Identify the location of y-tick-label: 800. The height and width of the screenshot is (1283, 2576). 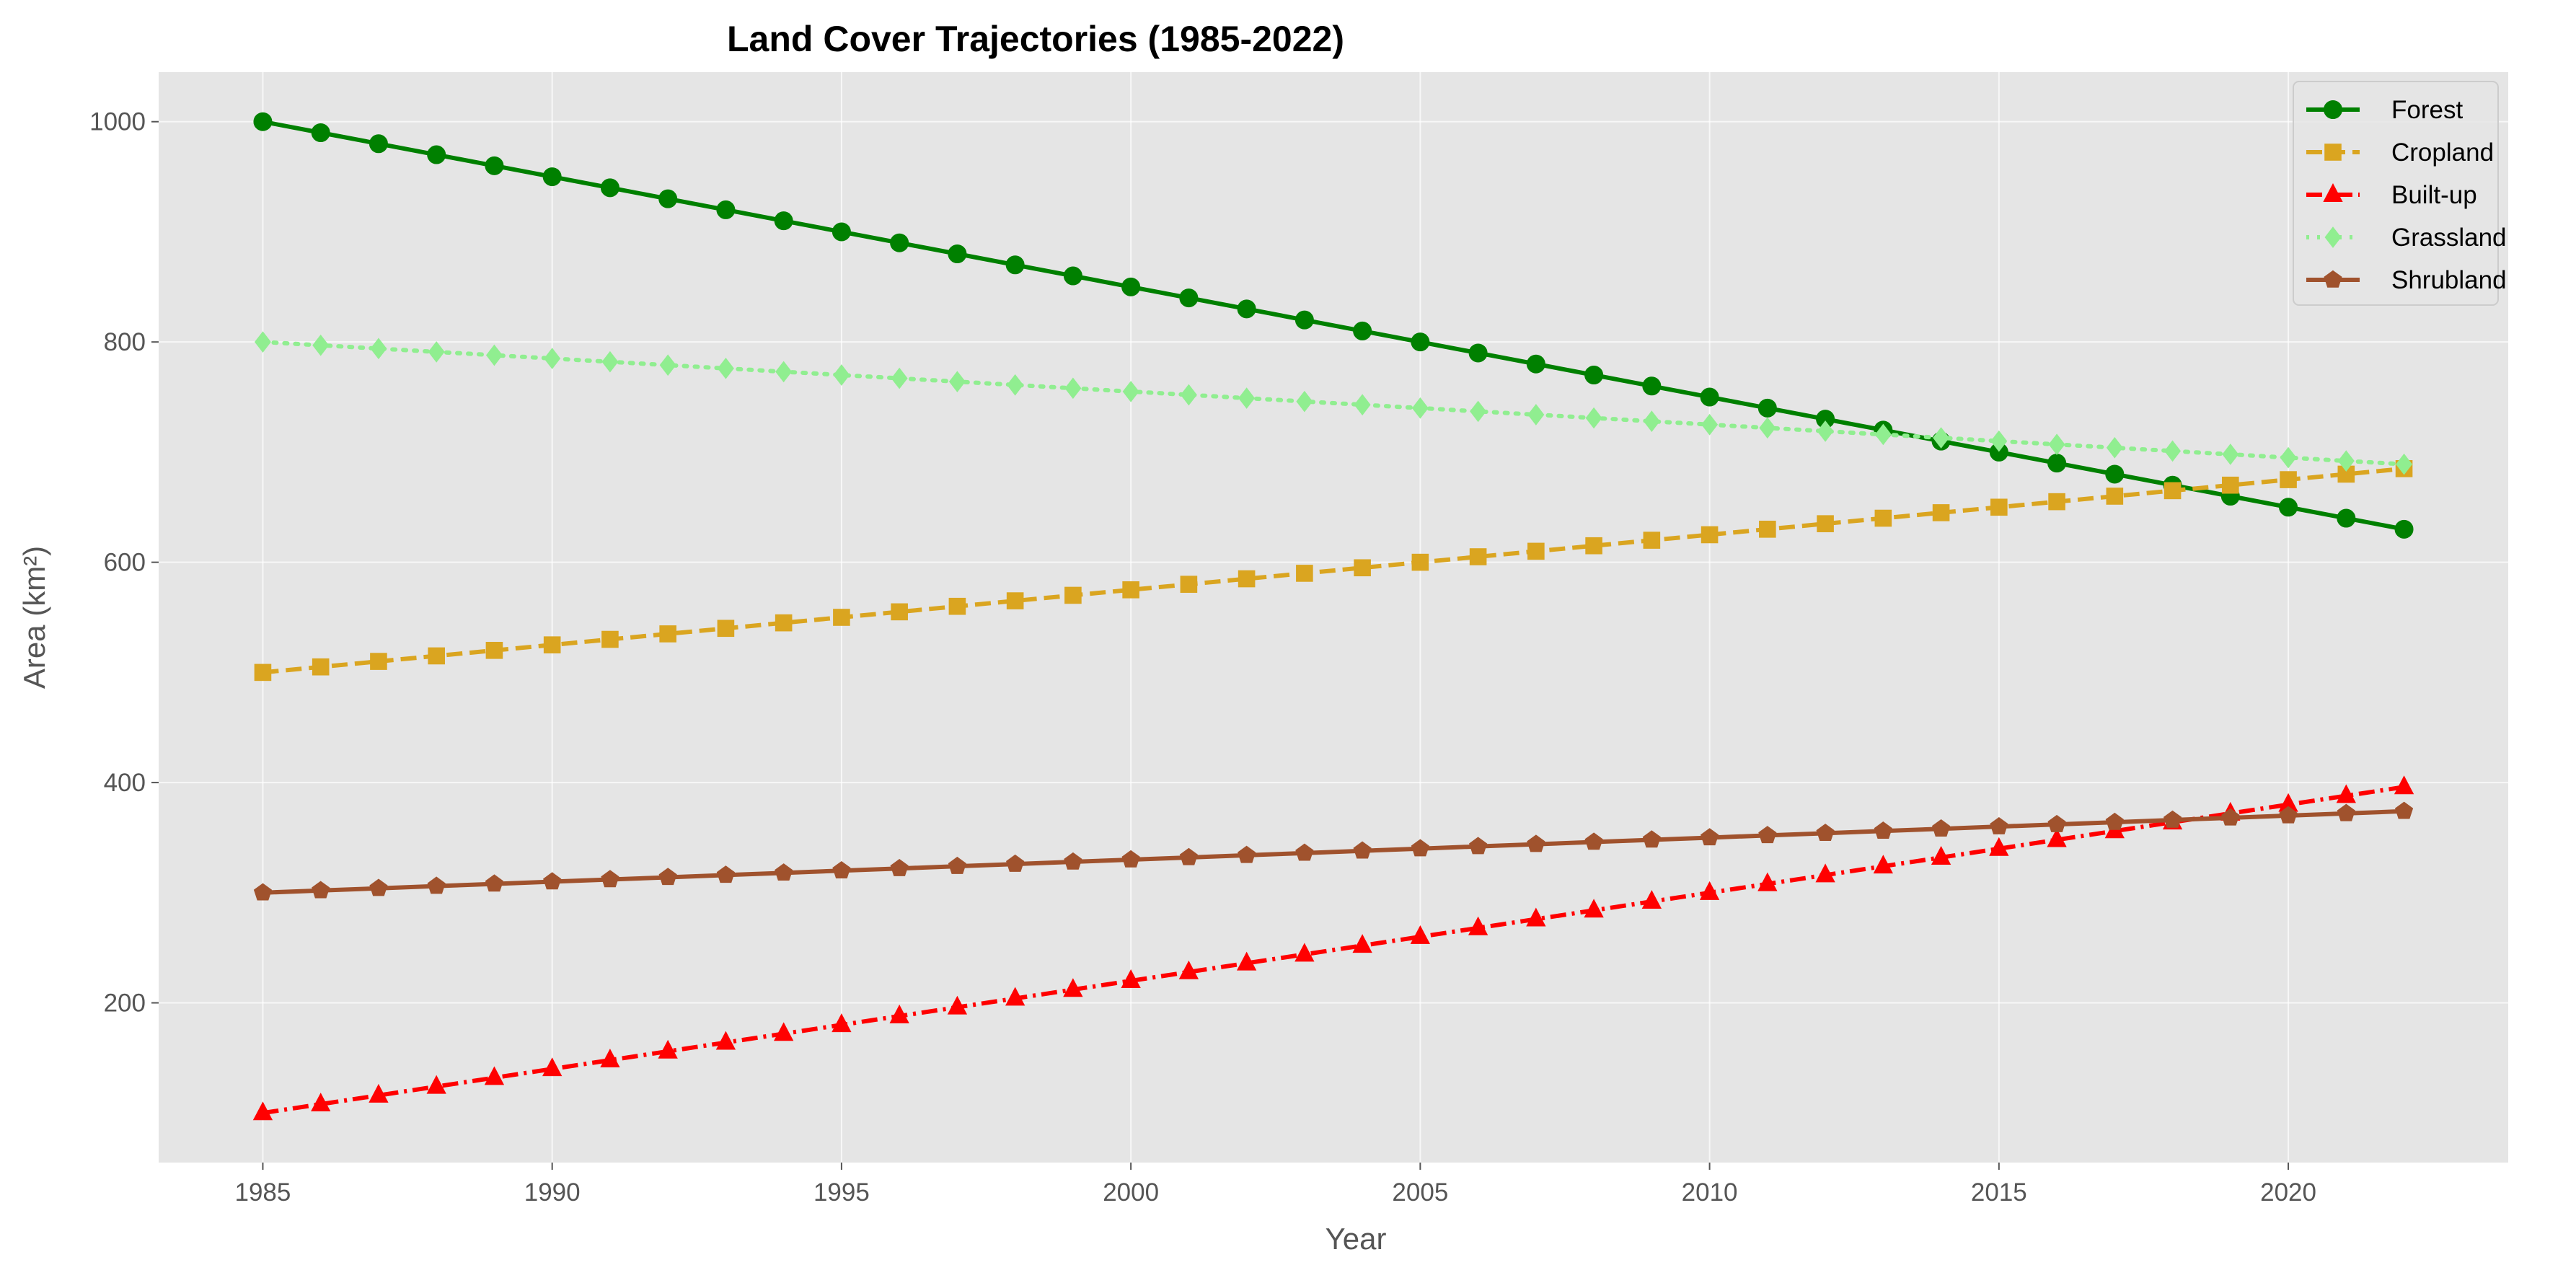
(125, 342).